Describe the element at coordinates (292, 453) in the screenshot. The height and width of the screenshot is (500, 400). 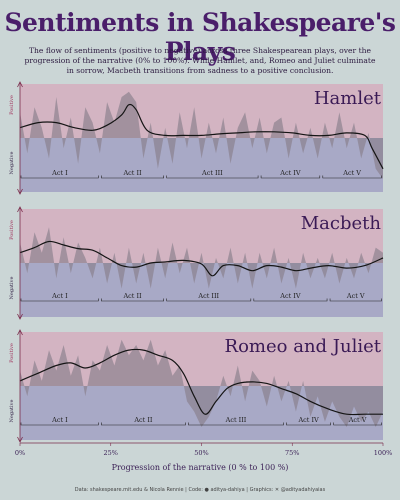
I see `x-tick-label: 75%` at that location.